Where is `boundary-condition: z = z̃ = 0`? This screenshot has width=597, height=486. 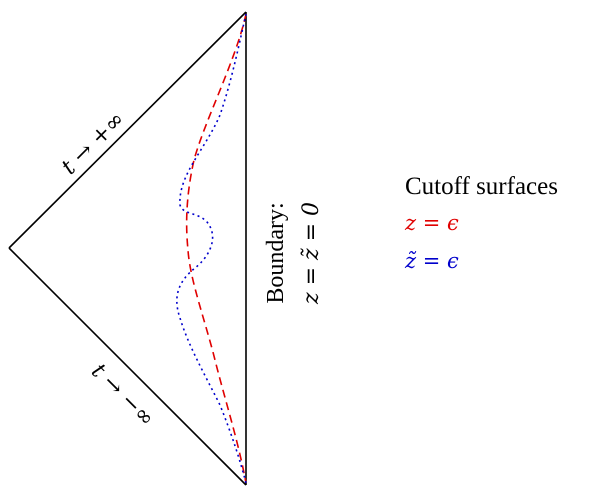 boundary-condition: z = z̃ = 0 is located at coordinates (311, 253).